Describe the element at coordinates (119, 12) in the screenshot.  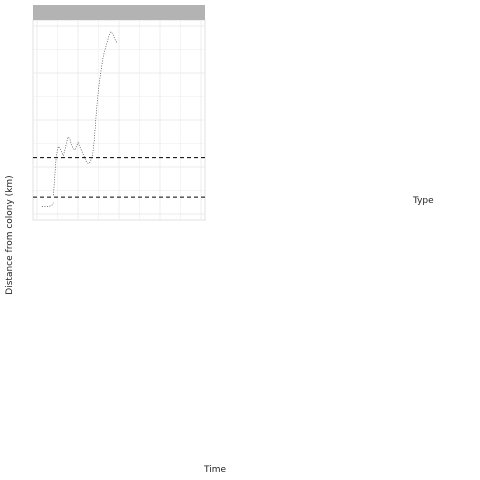
I see `facet-strip` at that location.